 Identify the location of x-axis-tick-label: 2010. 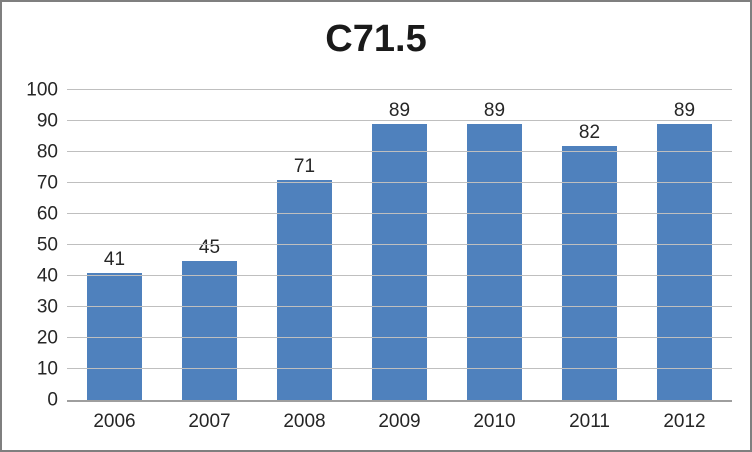
(494, 421).